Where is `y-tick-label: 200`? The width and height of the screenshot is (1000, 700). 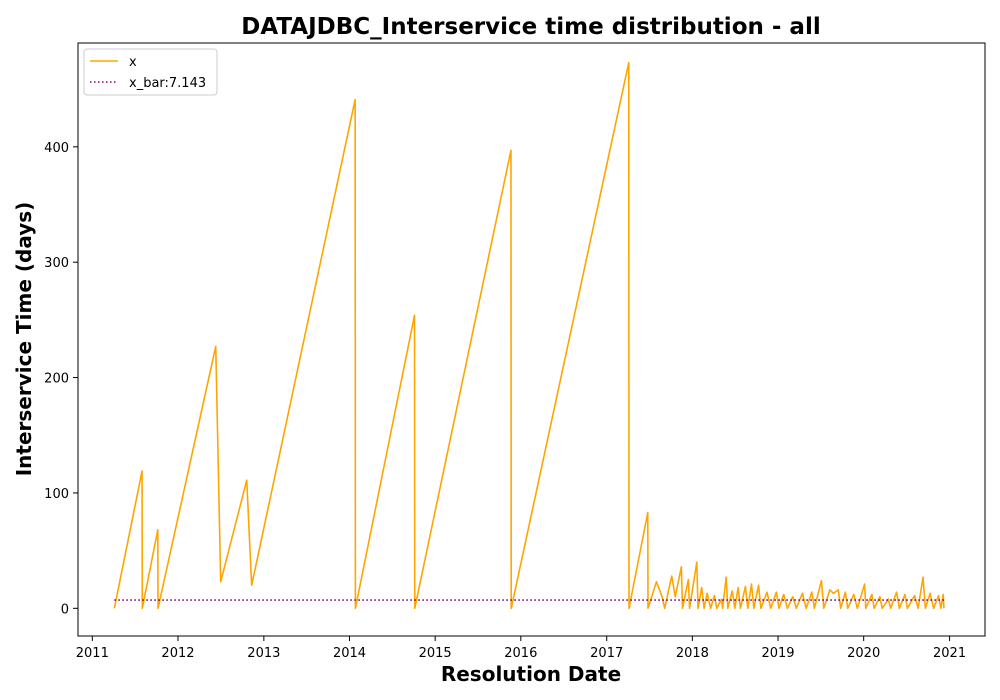
y-tick-label: 200 is located at coordinates (56, 379).